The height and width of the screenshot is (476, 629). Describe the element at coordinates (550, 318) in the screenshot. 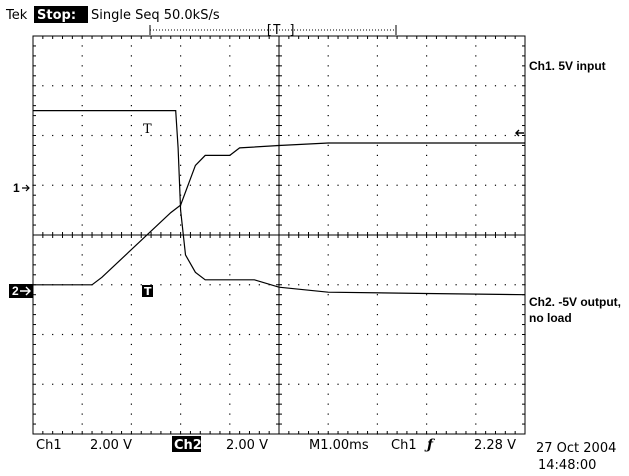

I see `ch2-label-line2: no load` at that location.